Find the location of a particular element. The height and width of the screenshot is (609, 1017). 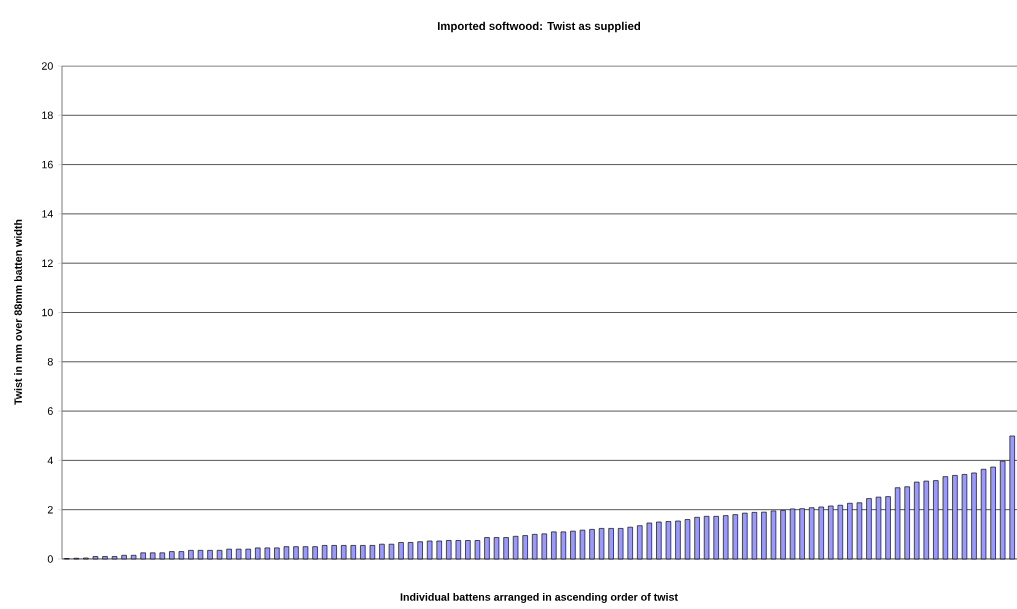

y-tick-label: 14 is located at coordinates (47, 214).